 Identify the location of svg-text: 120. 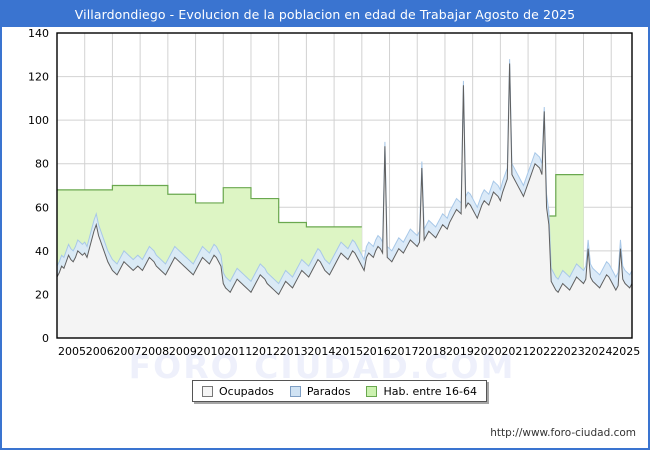
(38, 77).